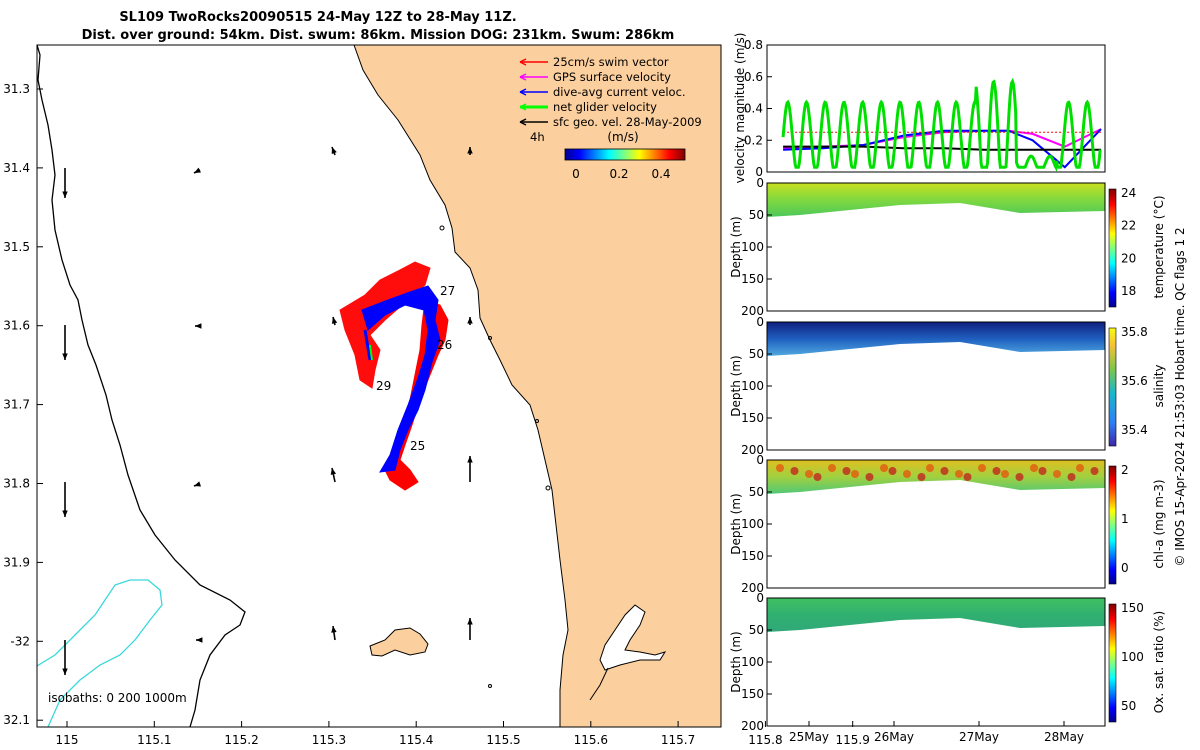  What do you see at coordinates (20, 641) in the screenshot?
I see `lat-tick-label: -32` at bounding box center [20, 641].